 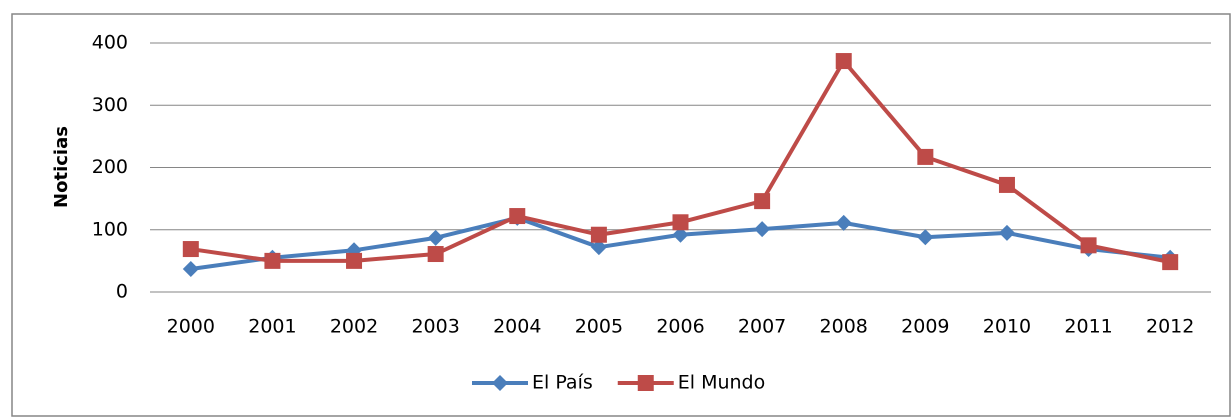 What do you see at coordinates (925, 327) in the screenshot?
I see `x-tick-label: 2009` at bounding box center [925, 327].